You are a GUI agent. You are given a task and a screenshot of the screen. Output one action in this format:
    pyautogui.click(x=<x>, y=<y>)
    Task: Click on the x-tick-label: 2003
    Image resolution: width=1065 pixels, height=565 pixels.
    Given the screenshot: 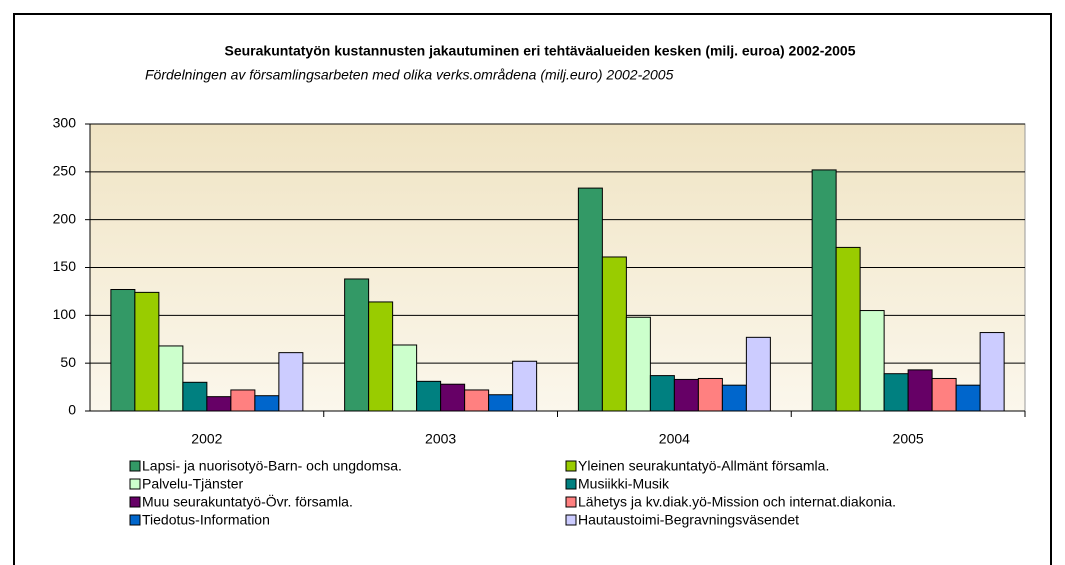 What is the action you would take?
    pyautogui.click(x=440, y=439)
    